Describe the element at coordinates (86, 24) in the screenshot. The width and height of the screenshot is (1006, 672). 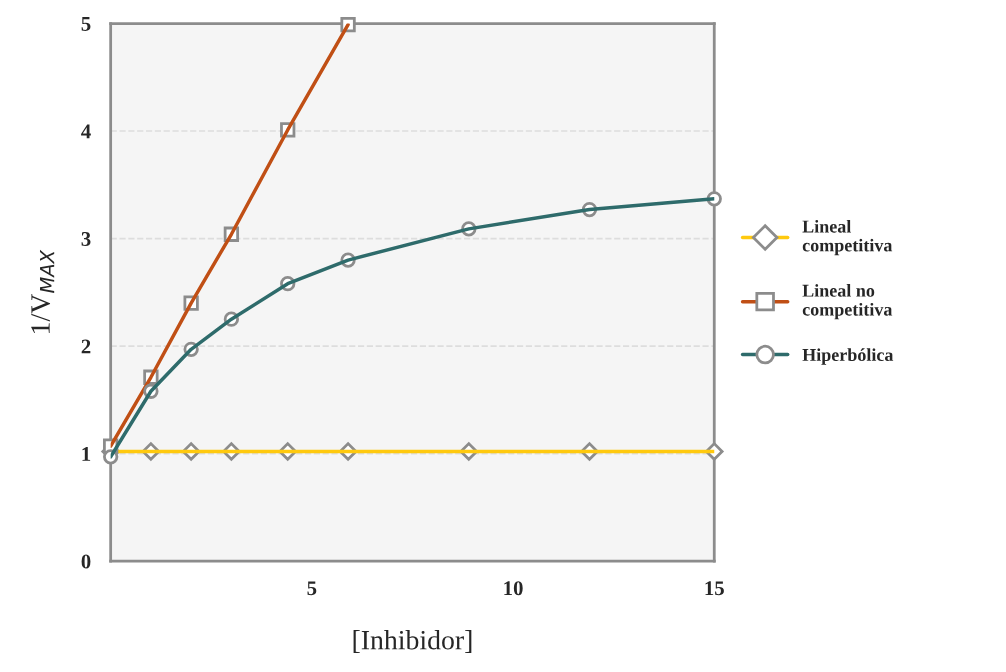
I see `y-tick-label: 5` at that location.